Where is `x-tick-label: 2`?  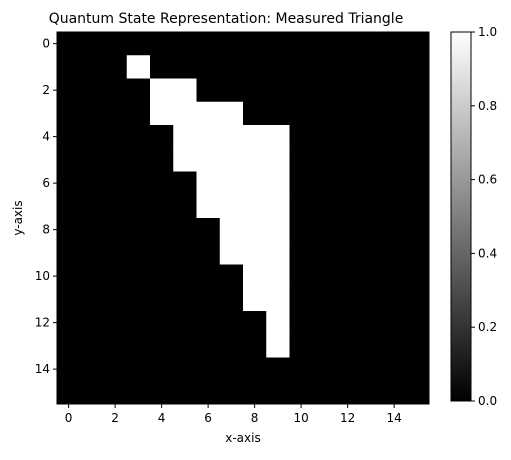 x-tick-label: 2 is located at coordinates (115, 418).